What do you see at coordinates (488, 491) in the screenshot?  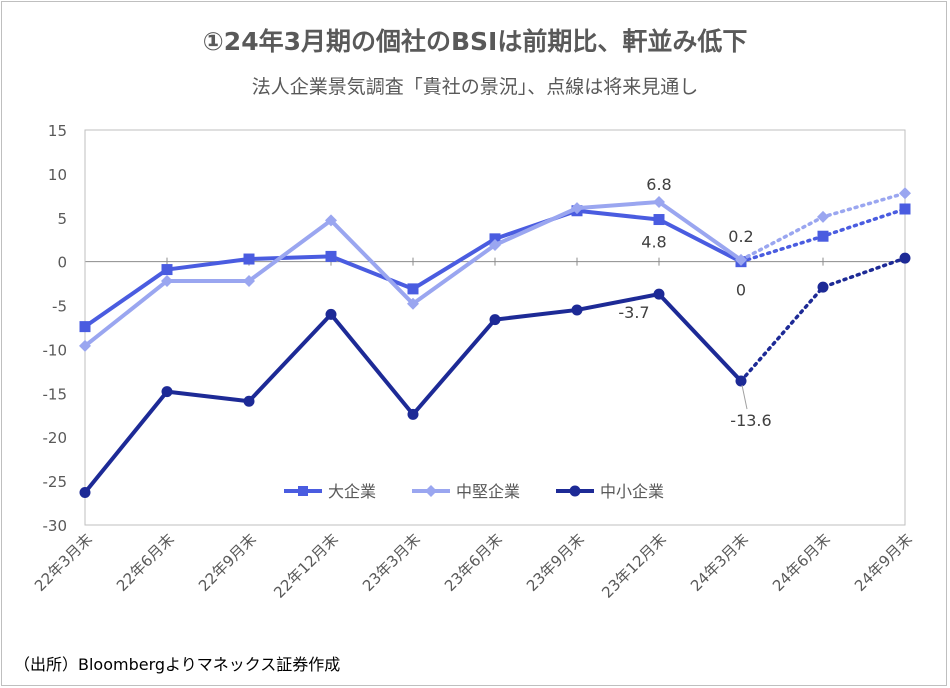 I see `legend-label: 中堅企業` at bounding box center [488, 491].